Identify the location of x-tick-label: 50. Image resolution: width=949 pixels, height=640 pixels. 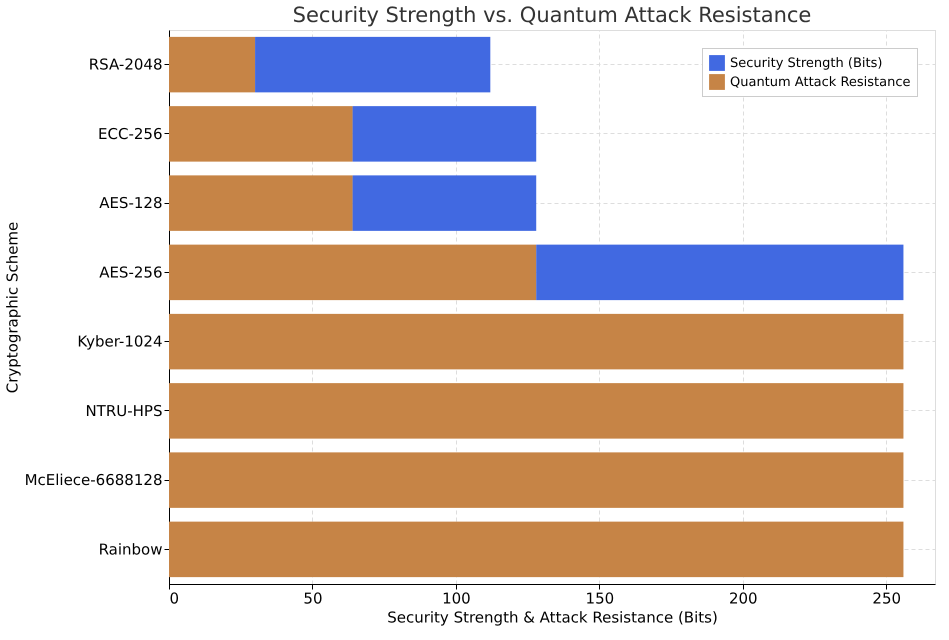
(312, 599).